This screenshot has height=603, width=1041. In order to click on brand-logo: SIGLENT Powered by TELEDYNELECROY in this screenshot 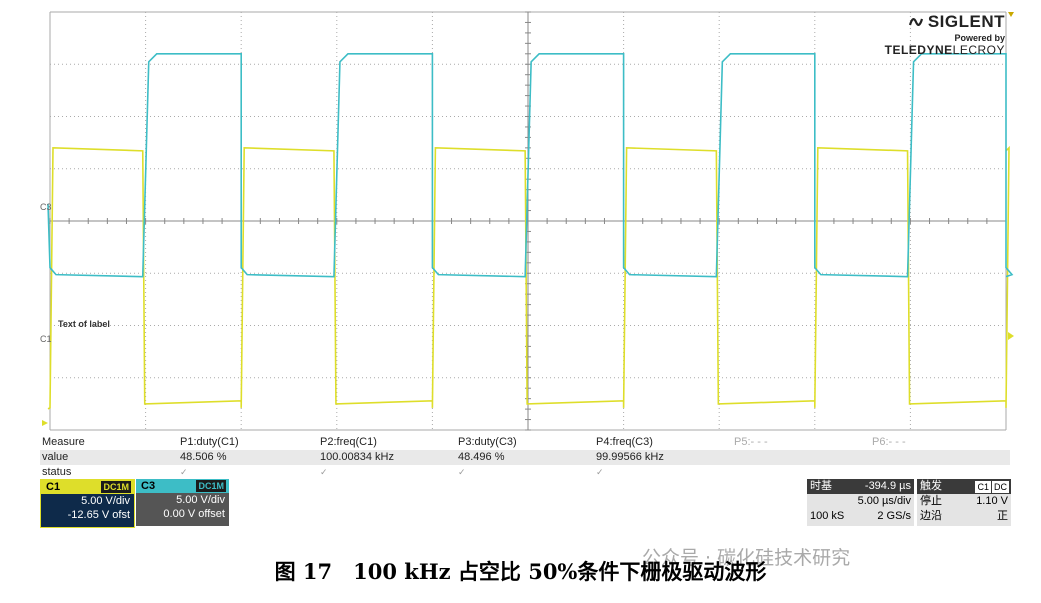, I will do `click(945, 34)`.